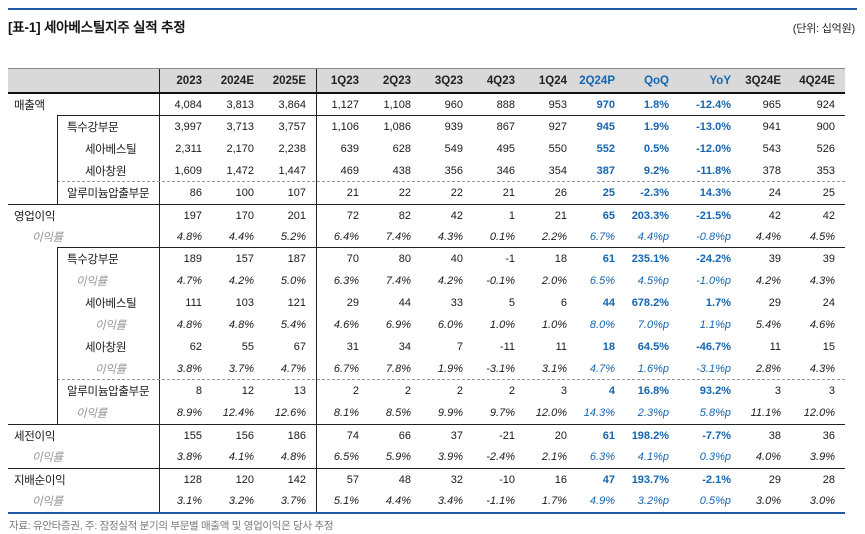 The width and height of the screenshot is (865, 534). What do you see at coordinates (500, 457) in the screenshot?
I see `value-cell: -2.4%` at bounding box center [500, 457].